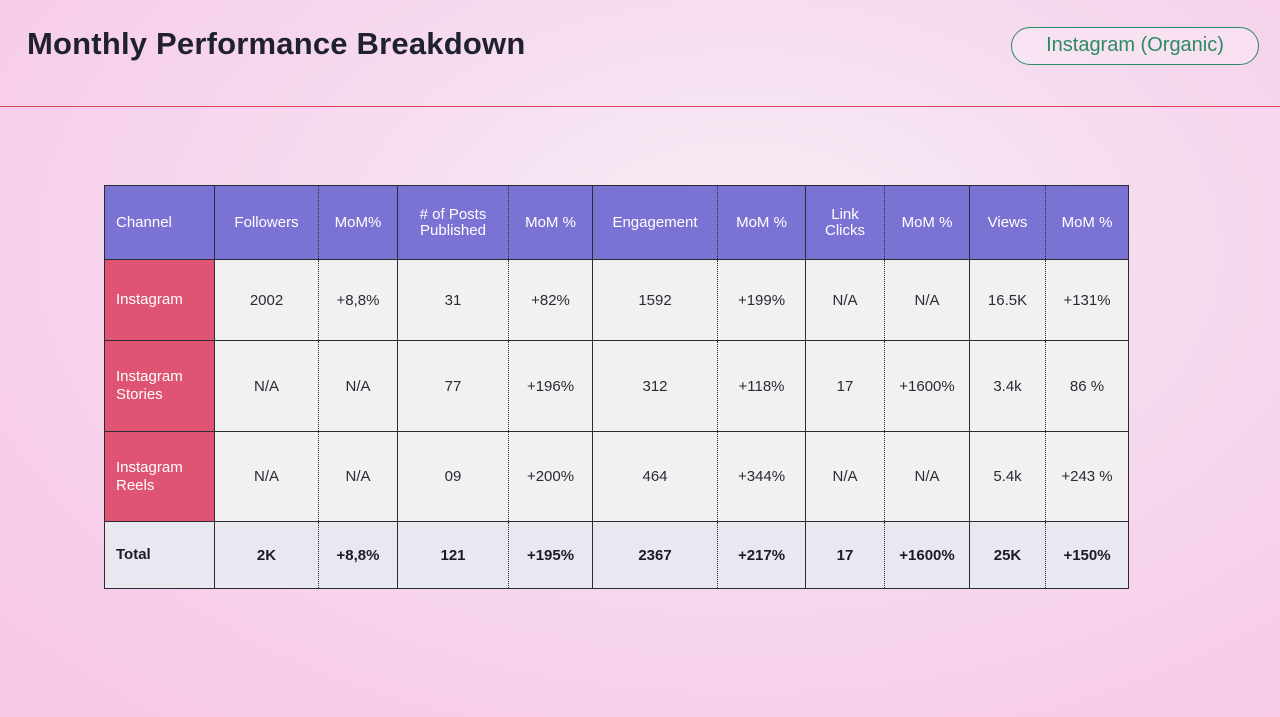 This screenshot has height=717, width=1280. I want to click on cell-engagement: 464, so click(655, 476).